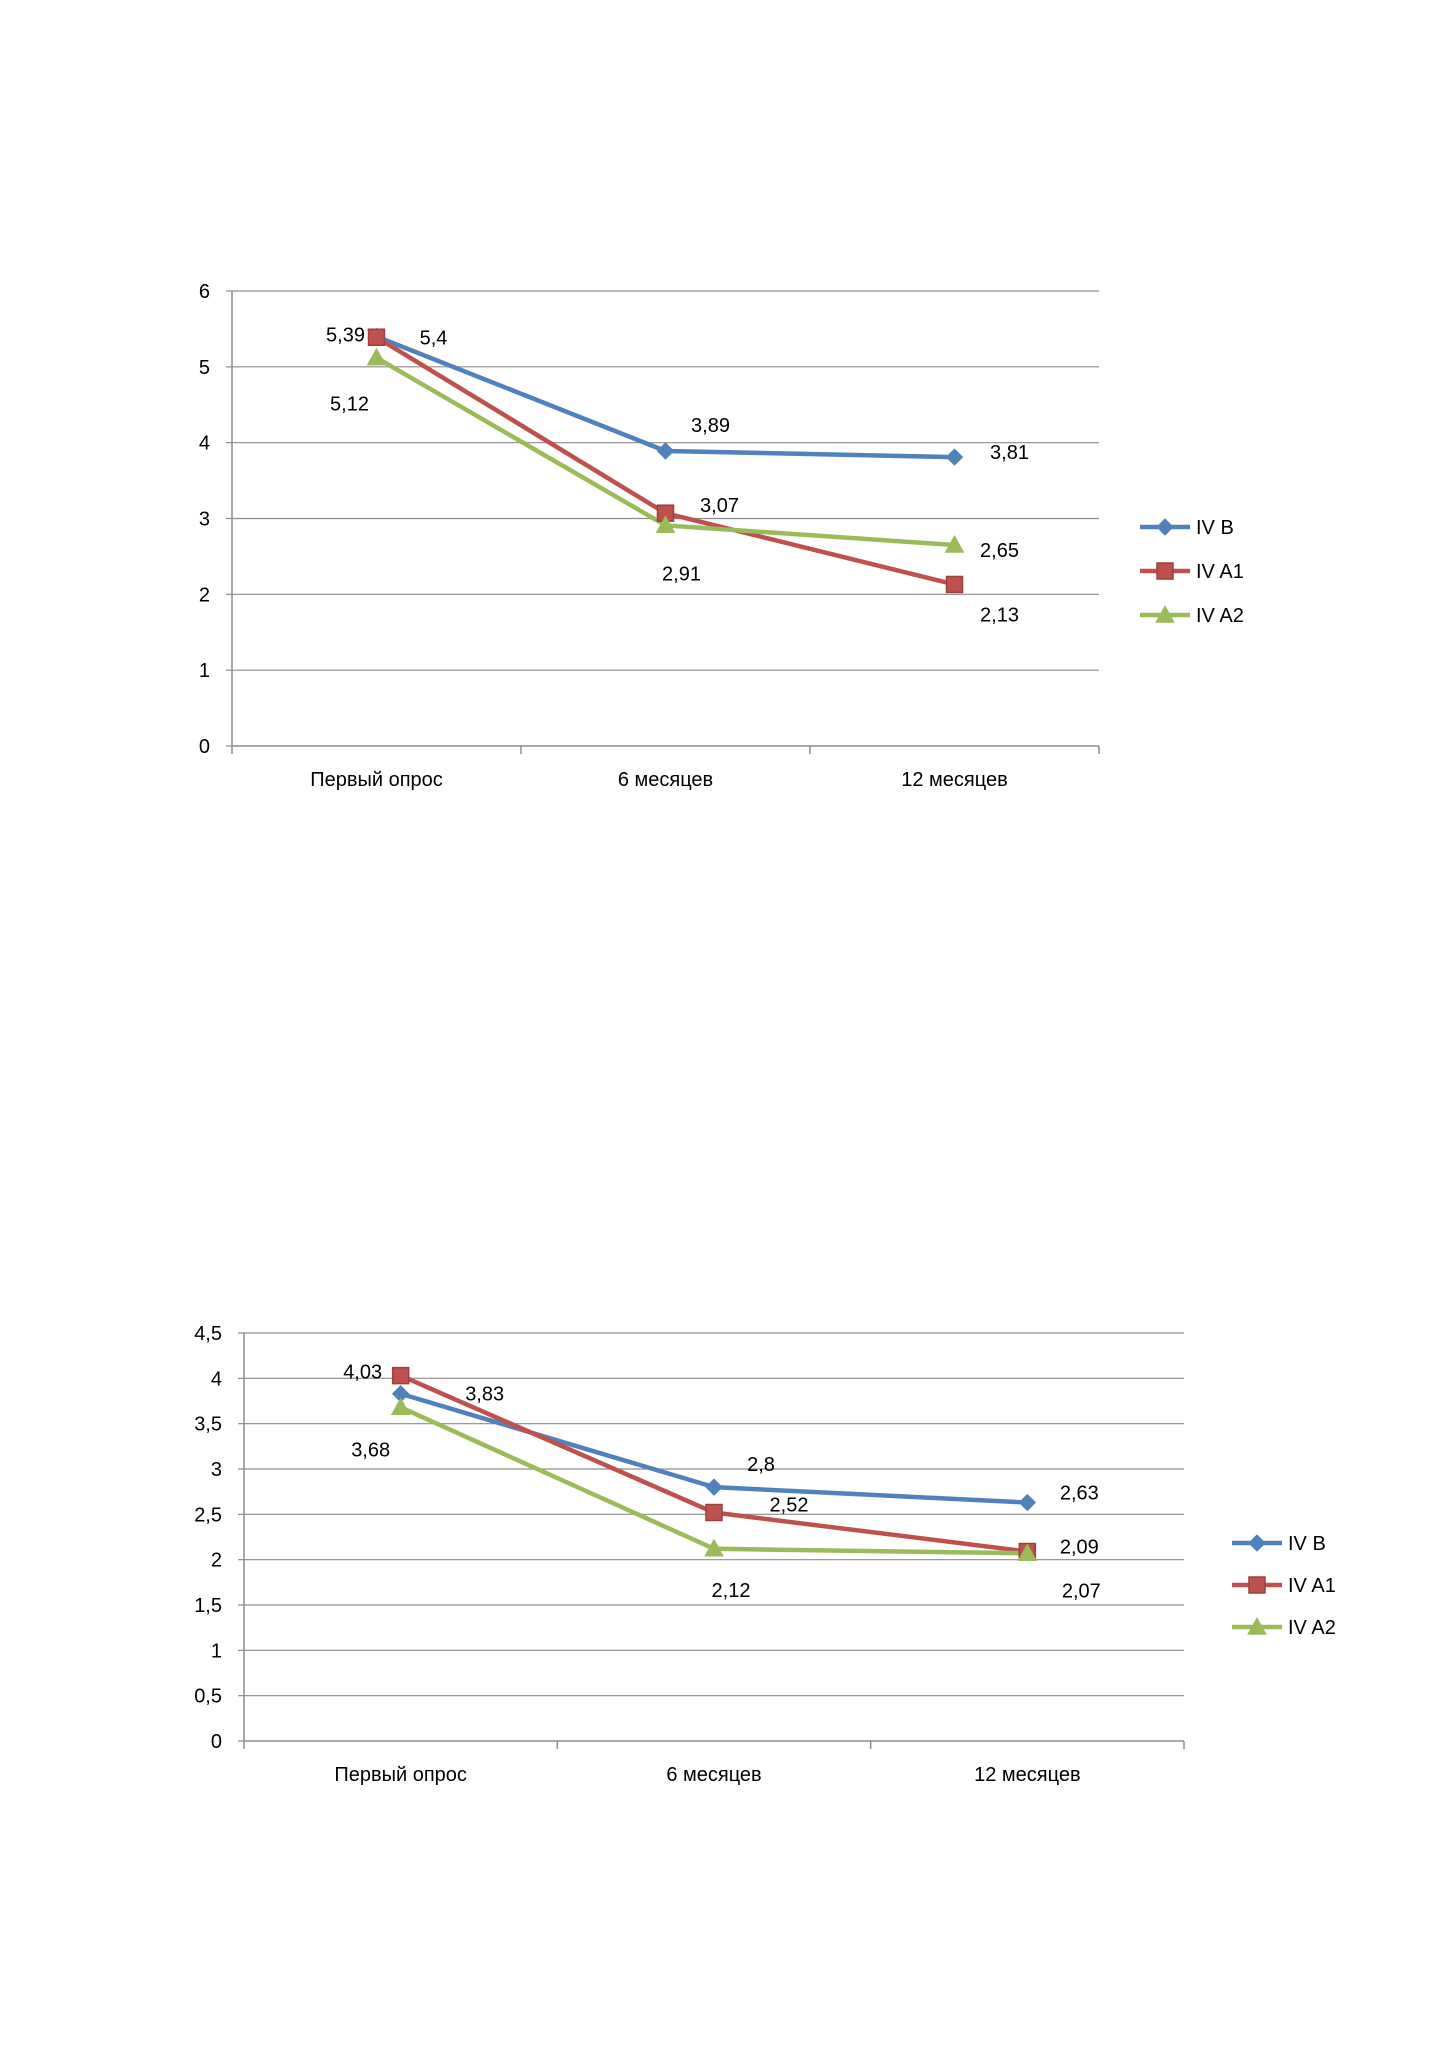  Describe the element at coordinates (204, 292) in the screenshot. I see `y-tick-label: 6` at that location.